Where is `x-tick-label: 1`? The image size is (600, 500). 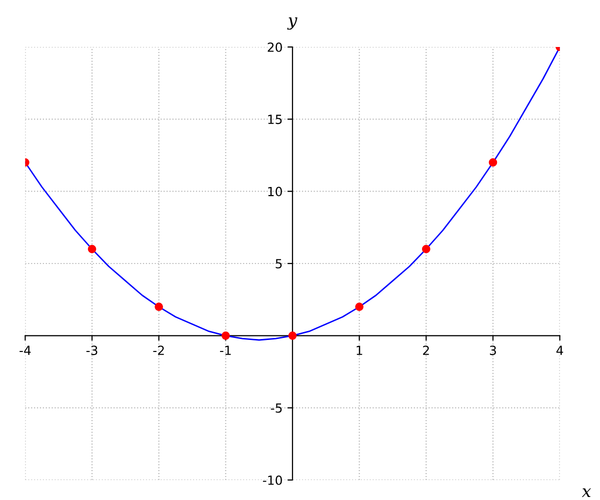
x-tick-label: 1 is located at coordinates (359, 350).